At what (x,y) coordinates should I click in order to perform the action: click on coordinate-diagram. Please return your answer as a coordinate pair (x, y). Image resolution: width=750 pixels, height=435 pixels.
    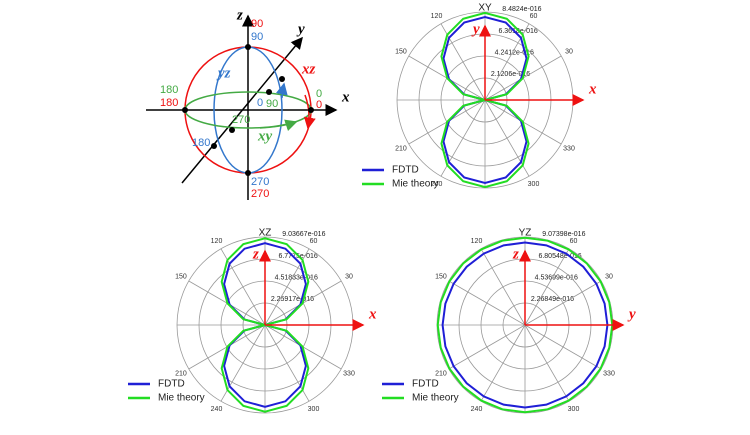
    Looking at the image, I should click on (242, 107).